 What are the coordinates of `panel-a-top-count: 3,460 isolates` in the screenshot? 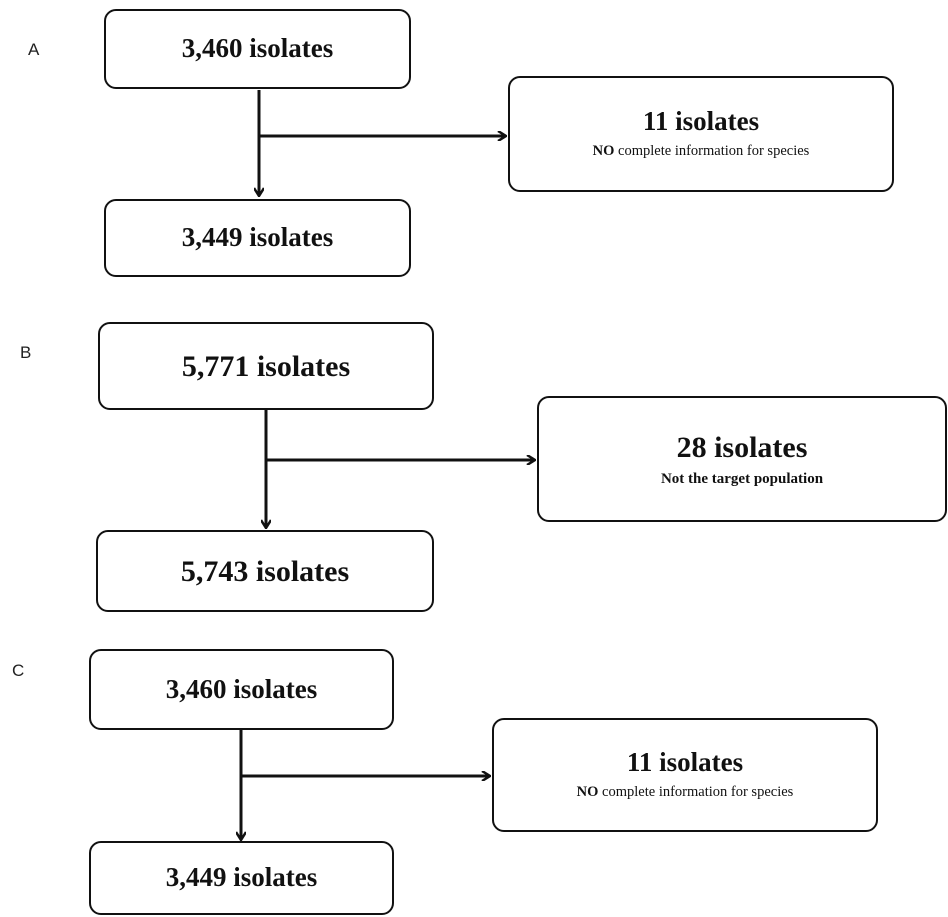 It's located at (257, 48).